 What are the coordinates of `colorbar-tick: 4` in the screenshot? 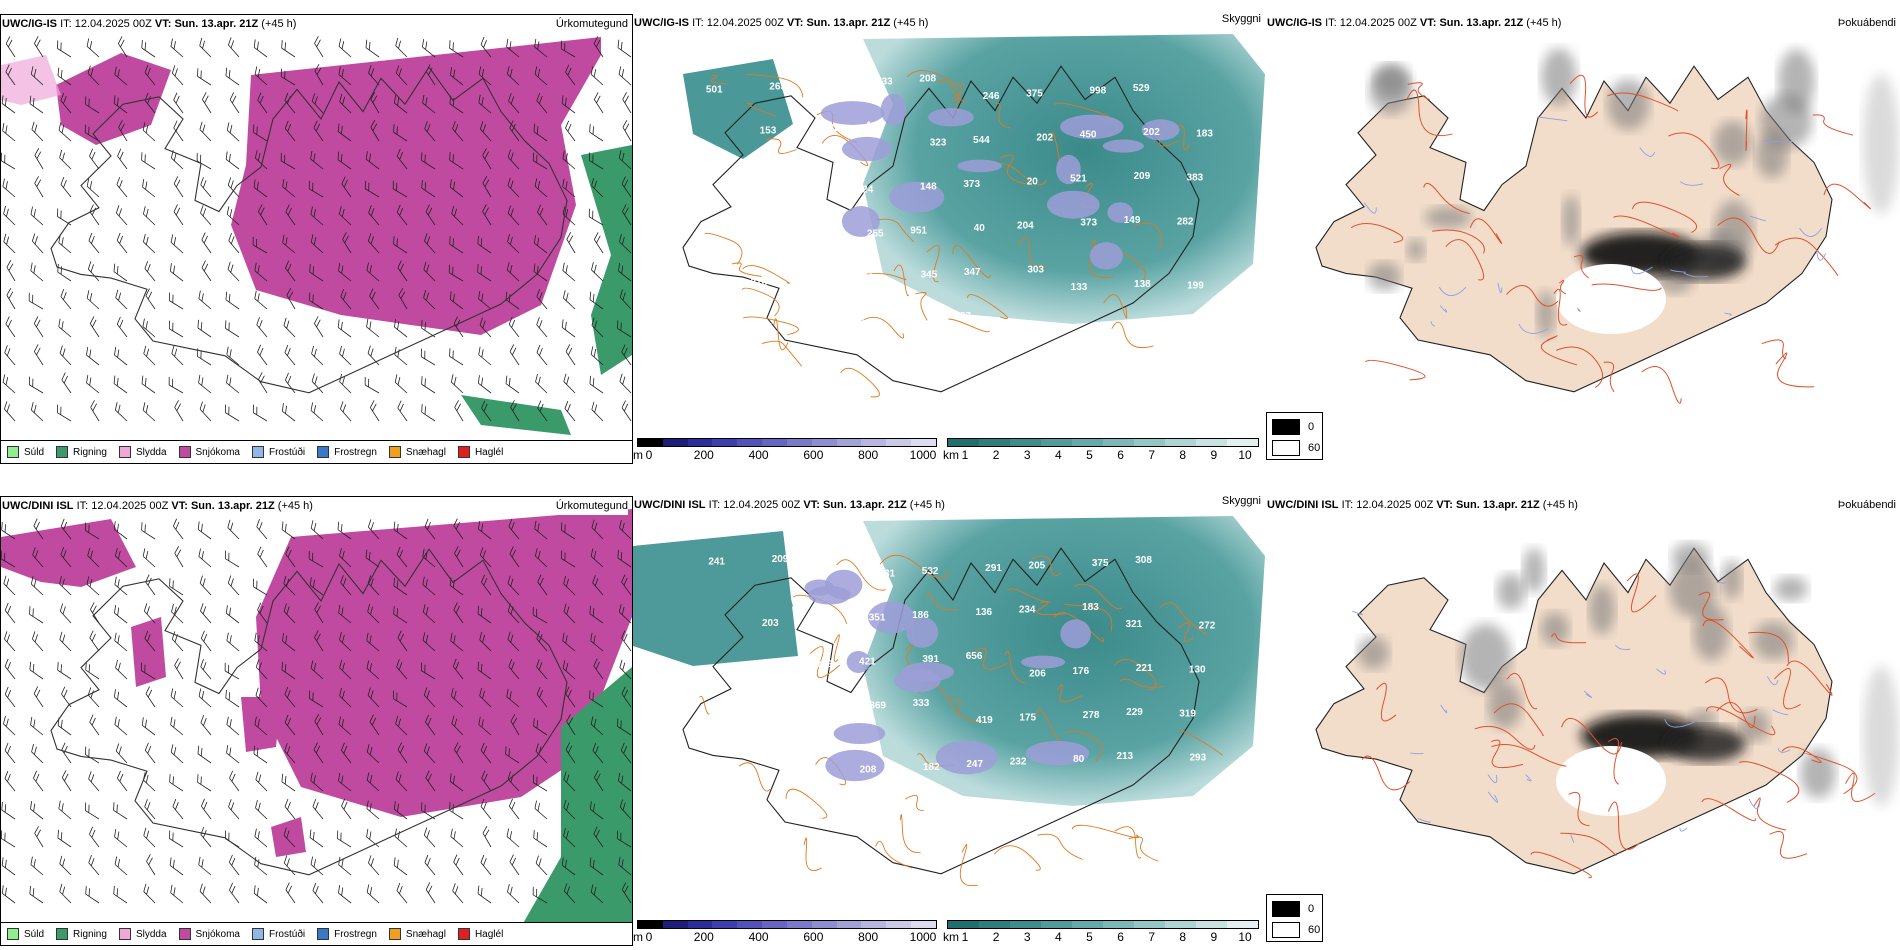 It's located at (1058, 455).